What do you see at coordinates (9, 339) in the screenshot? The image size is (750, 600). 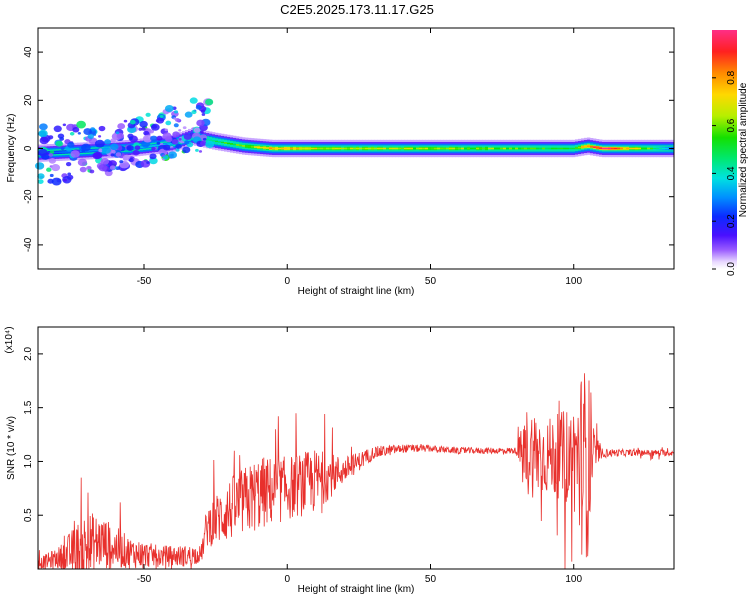 I see `snr-scale-label: (x10⁴)` at bounding box center [9, 339].